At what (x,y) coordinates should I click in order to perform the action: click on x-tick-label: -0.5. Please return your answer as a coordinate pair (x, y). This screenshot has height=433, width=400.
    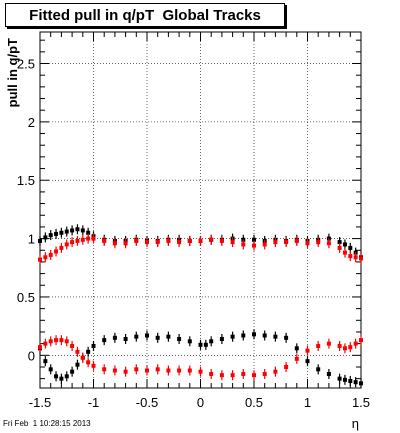
    Looking at the image, I should click on (147, 402).